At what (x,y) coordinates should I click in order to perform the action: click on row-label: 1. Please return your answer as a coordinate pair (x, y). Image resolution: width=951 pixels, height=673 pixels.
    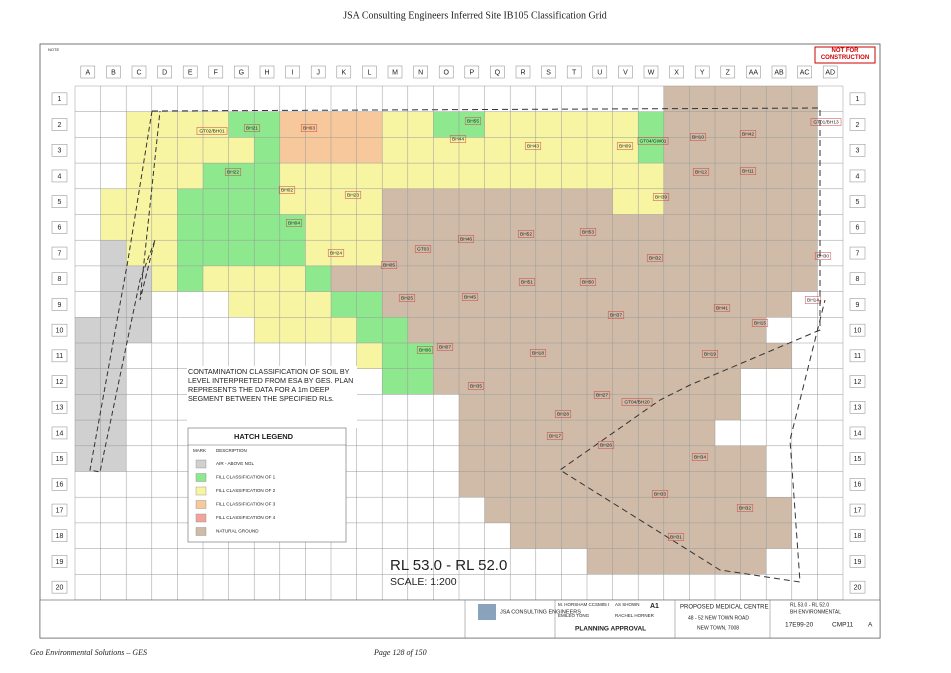
    Looking at the image, I should click on (858, 99).